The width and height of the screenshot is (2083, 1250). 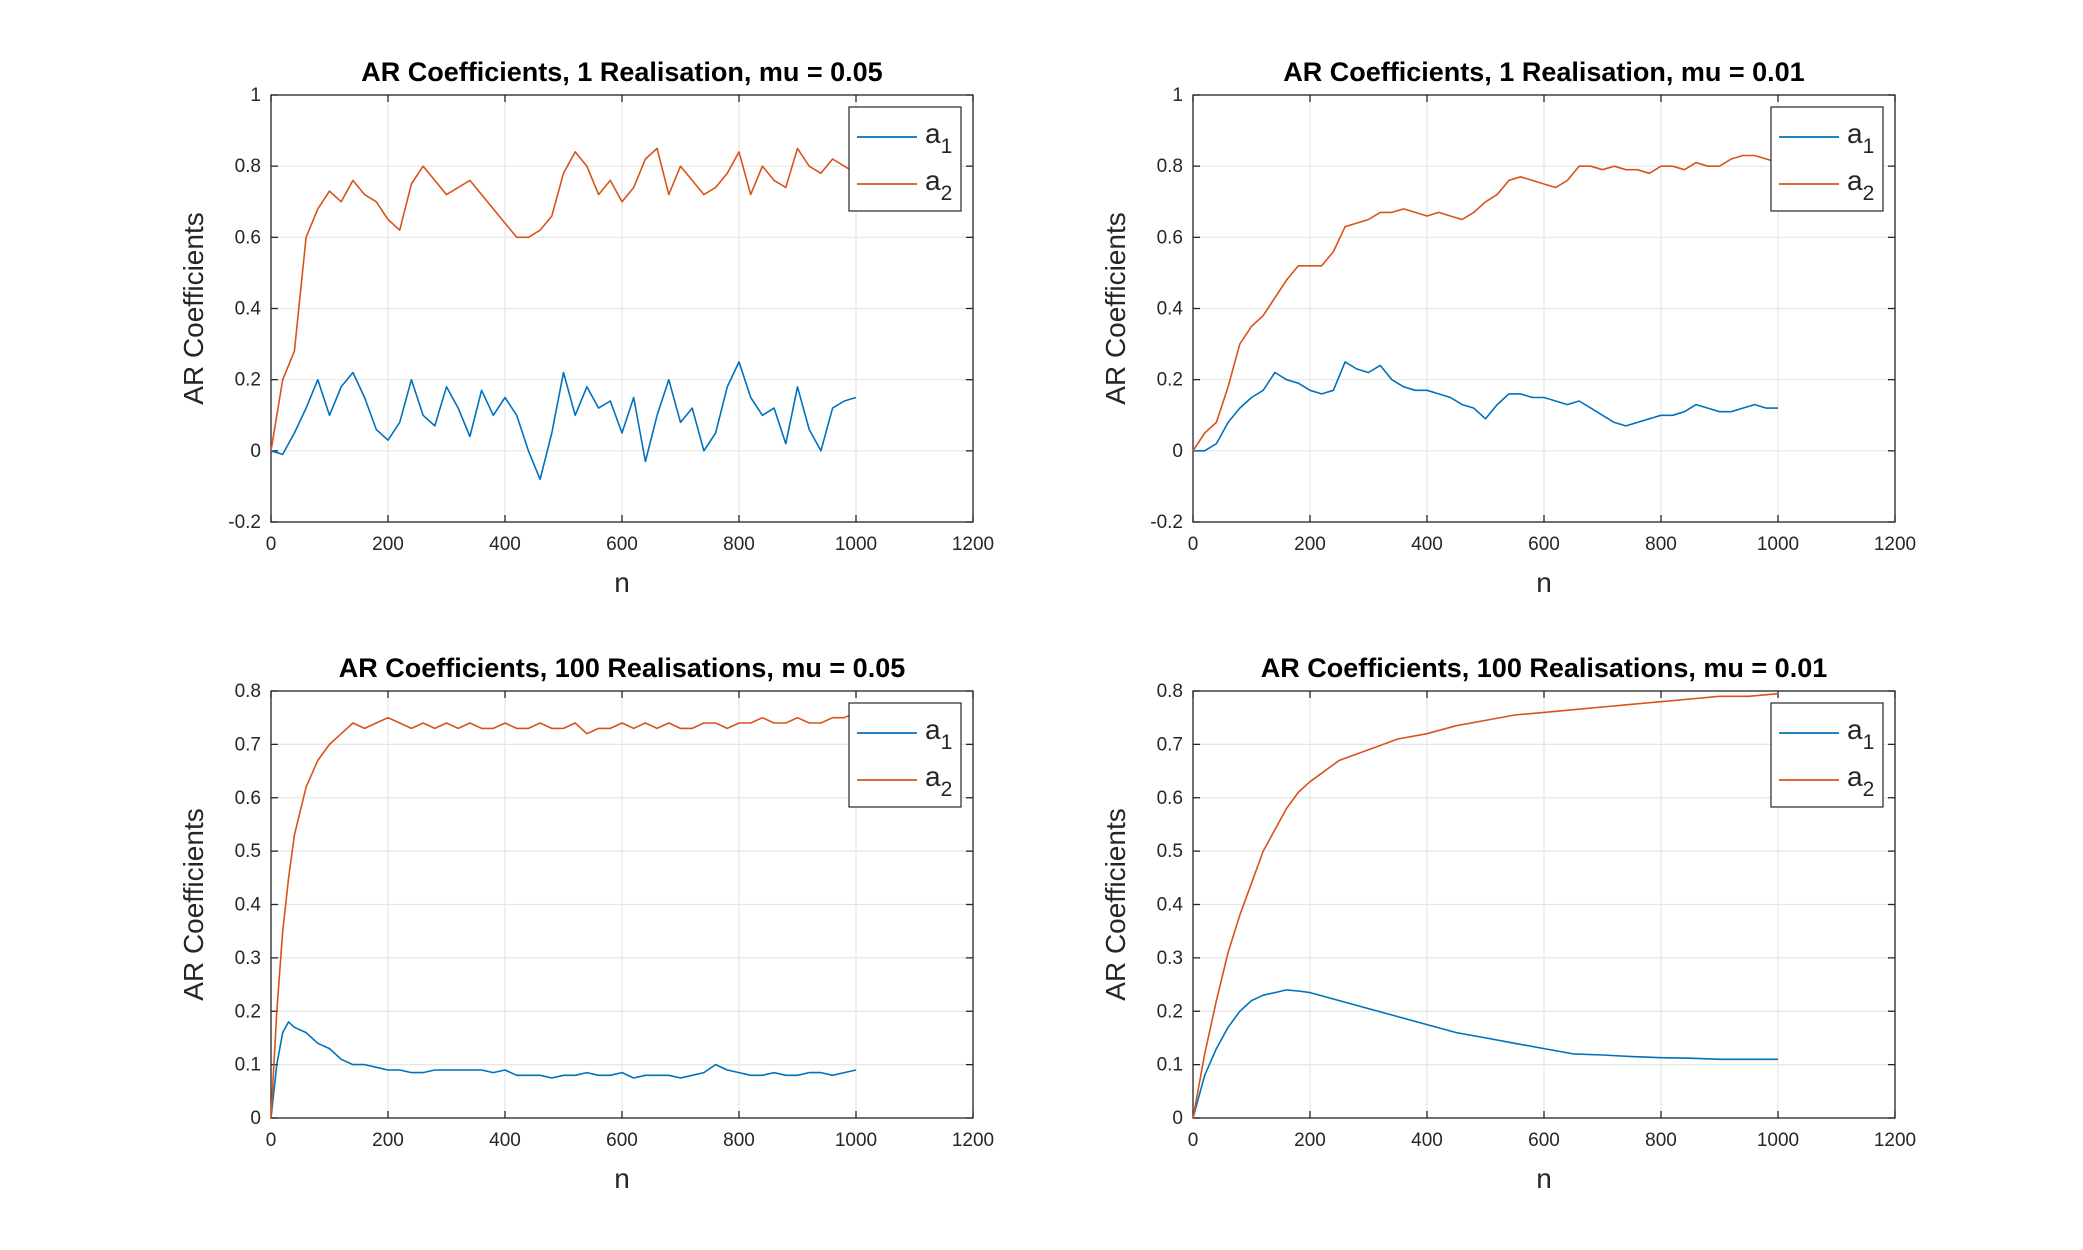 What do you see at coordinates (248, 1065) in the screenshot?
I see `y-tick-label: 0.1` at bounding box center [248, 1065].